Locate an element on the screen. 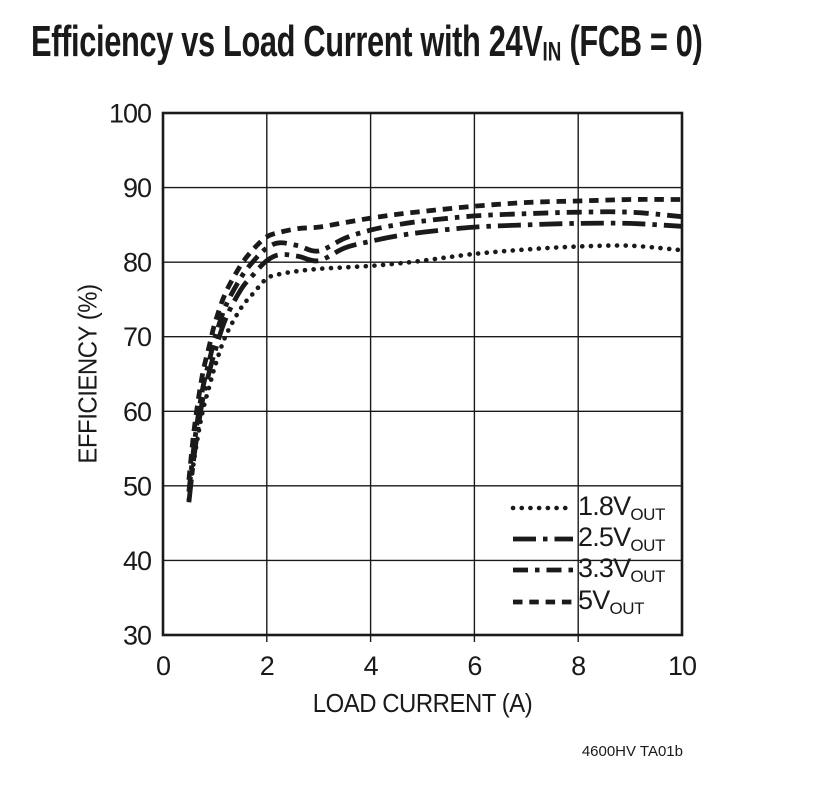 This screenshot has height=785, width=830. legend-row: 3.3VOUT is located at coordinates (587, 570).